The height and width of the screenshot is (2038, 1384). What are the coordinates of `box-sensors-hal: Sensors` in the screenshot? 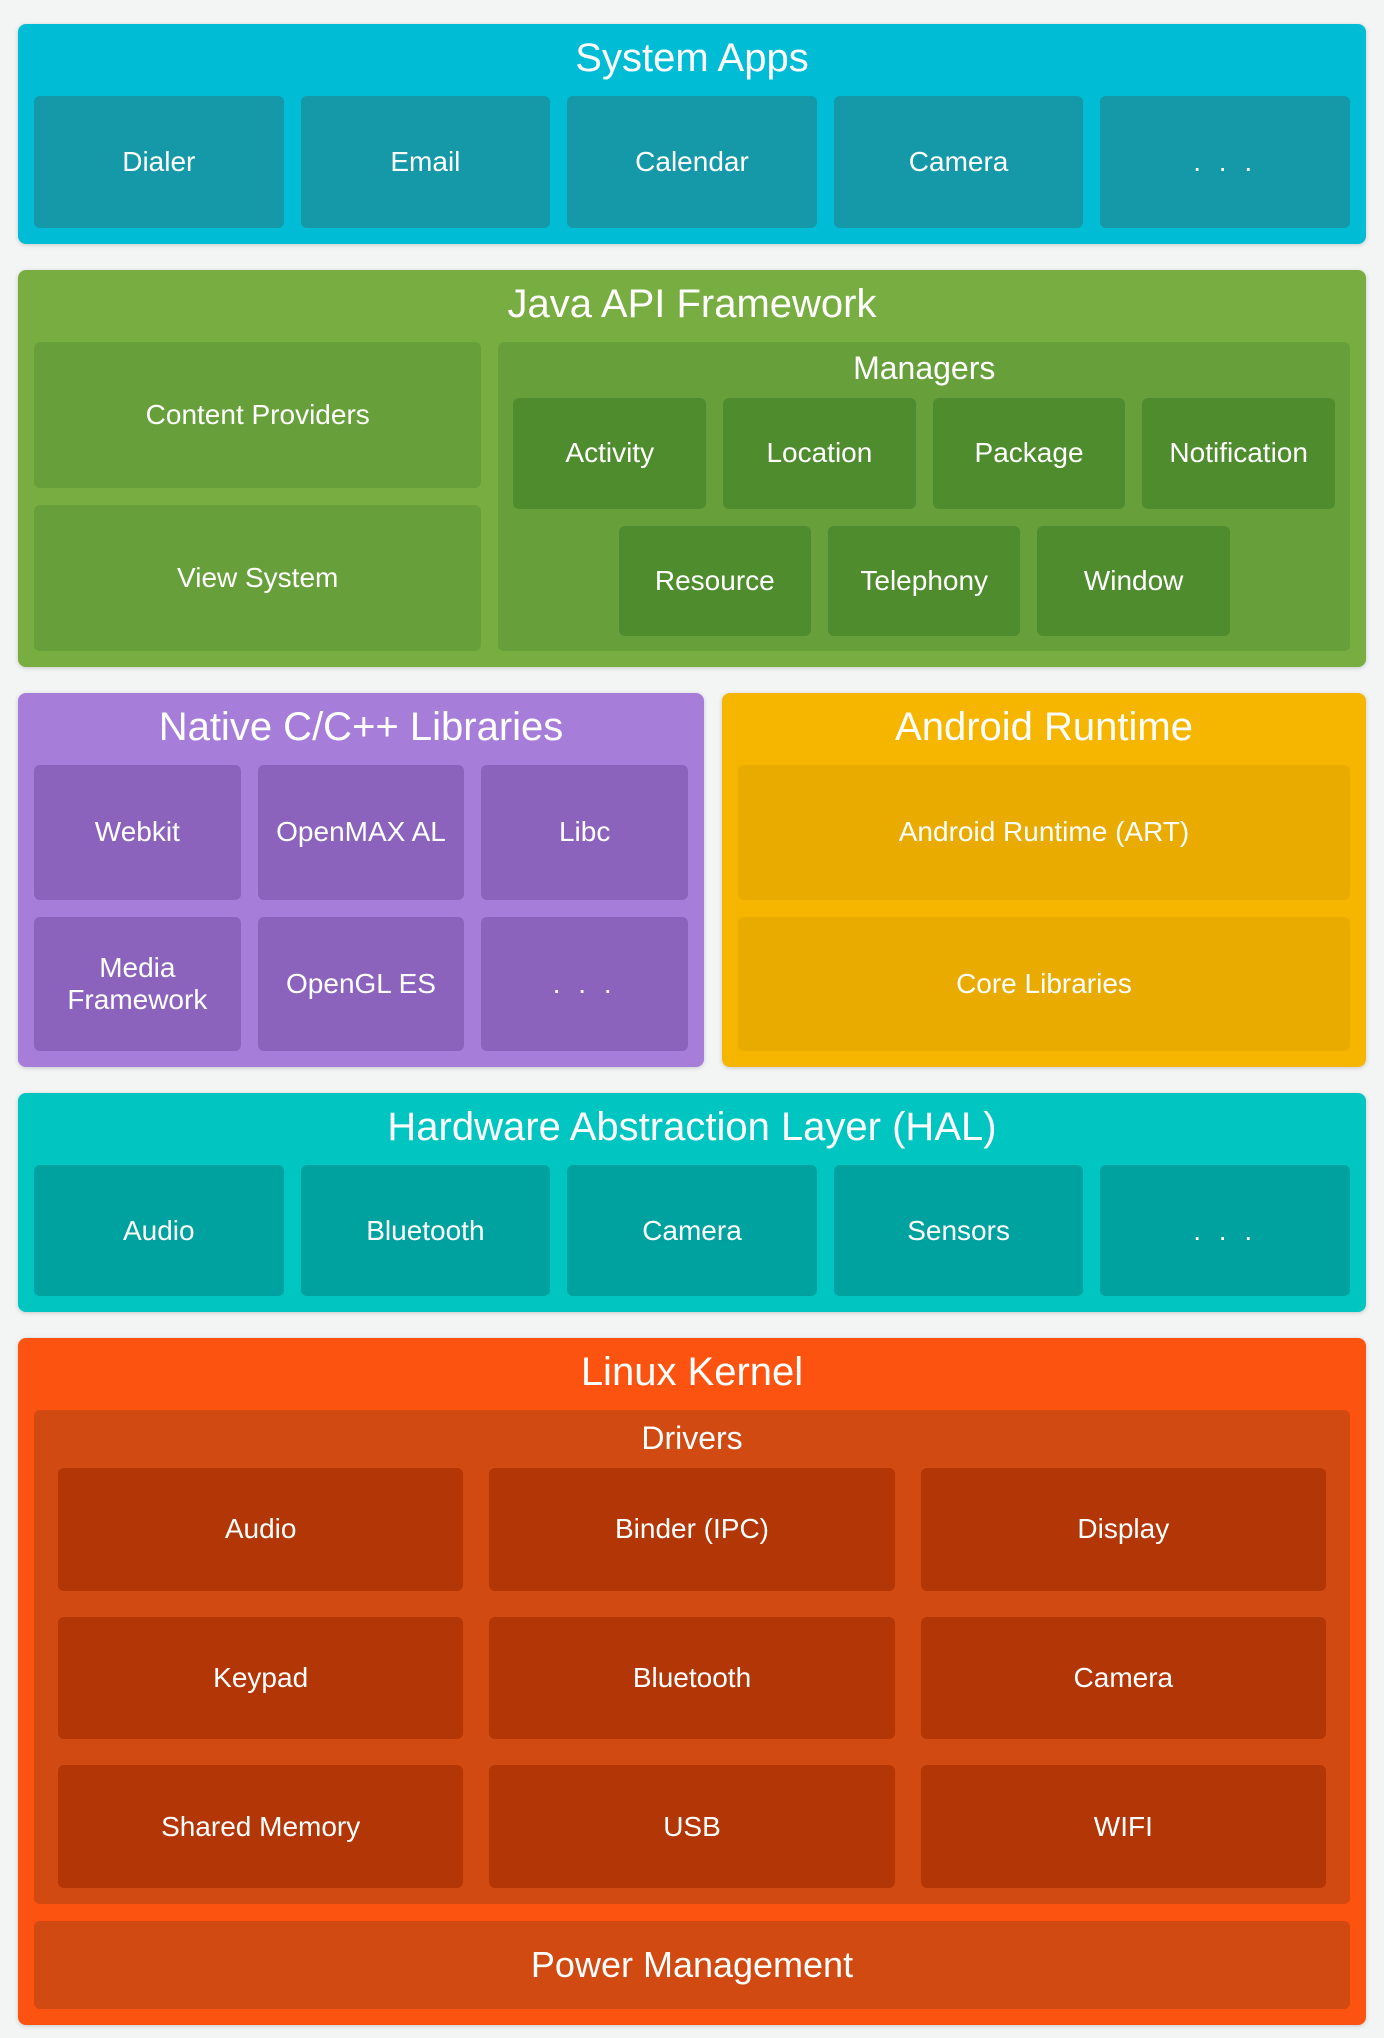 It's located at (958, 1230).